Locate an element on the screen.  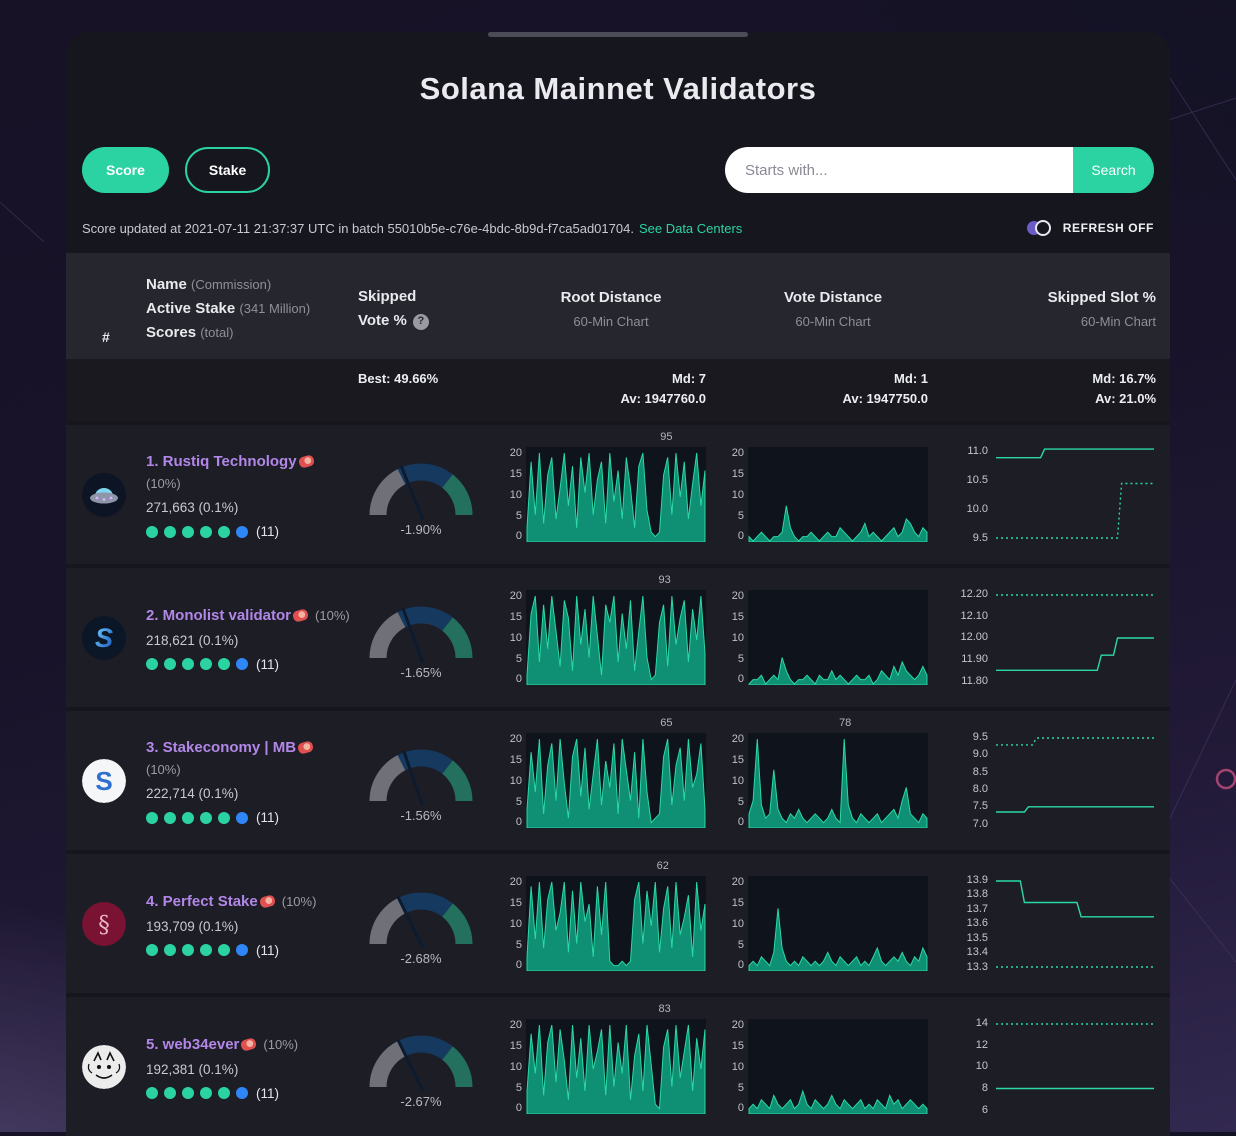
root-distance-label: Root Distance is located at coordinates (611, 298).